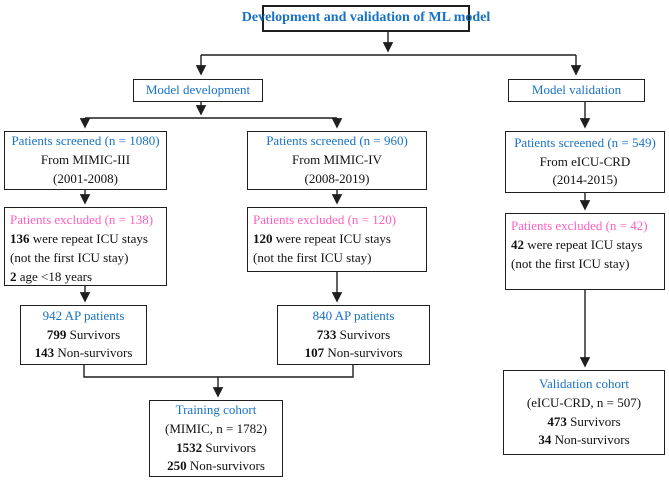 This screenshot has height=481, width=669. Describe the element at coordinates (353, 353) in the screenshot. I see `nonsurvivors-line: 107 Non-survivors` at that location.